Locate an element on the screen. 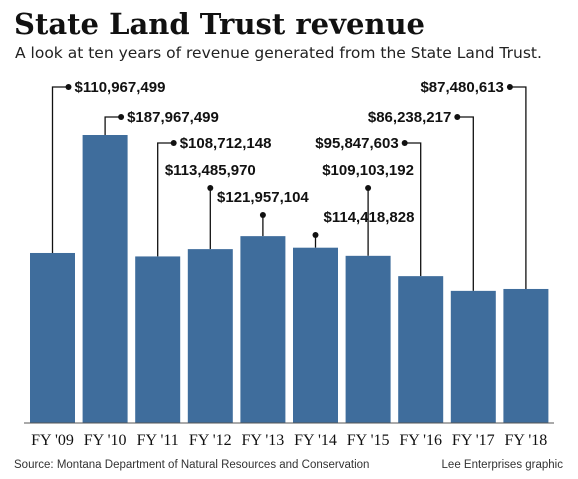  x-tick-label: FY '13 is located at coordinates (263, 440).